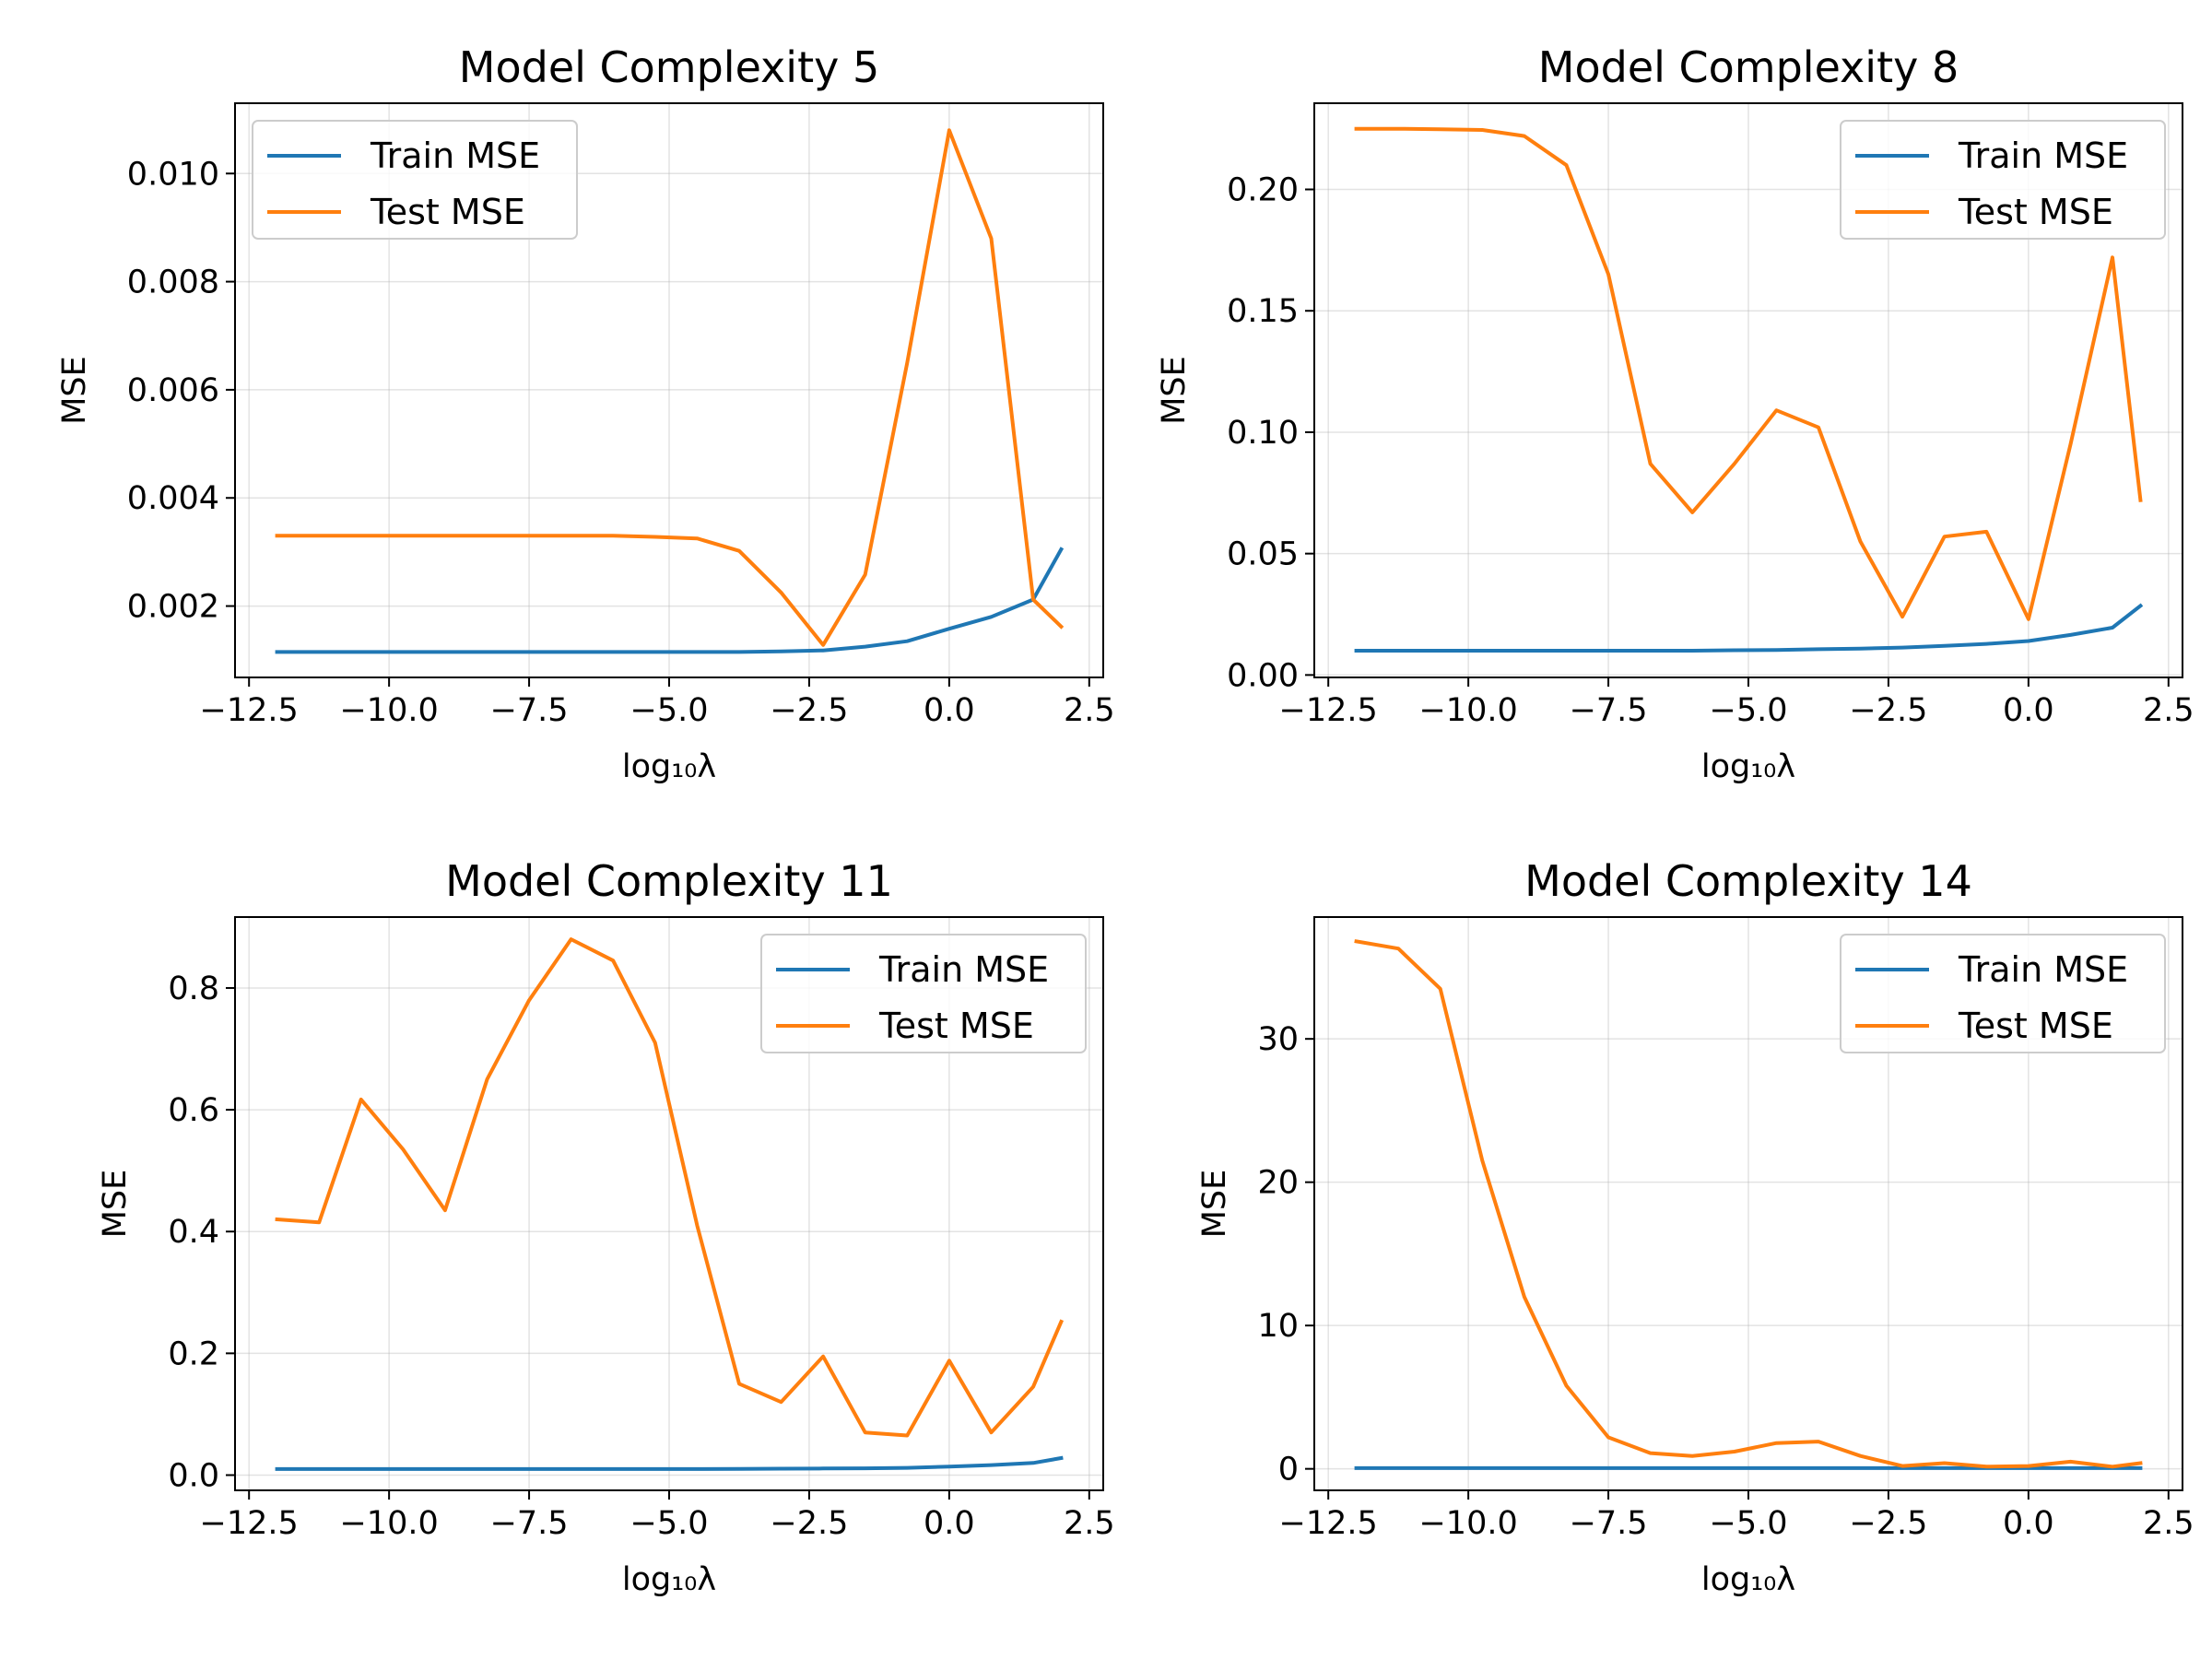 The image size is (2212, 1659). Describe the element at coordinates (1748, 881) in the screenshot. I see `subplot-4-title: Model Complexity 14` at that location.